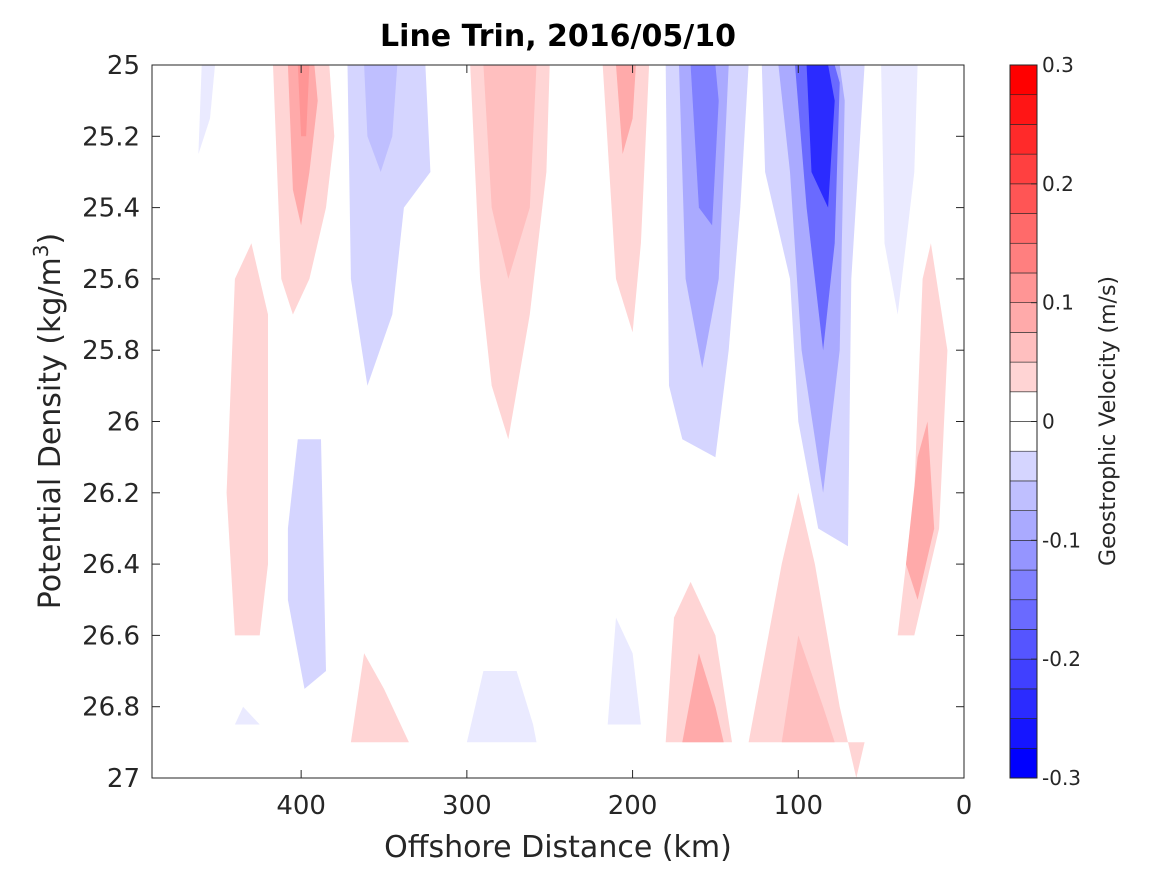  Describe the element at coordinates (808, 689) in the screenshot. I see `region-red-100-deep-core` at that location.